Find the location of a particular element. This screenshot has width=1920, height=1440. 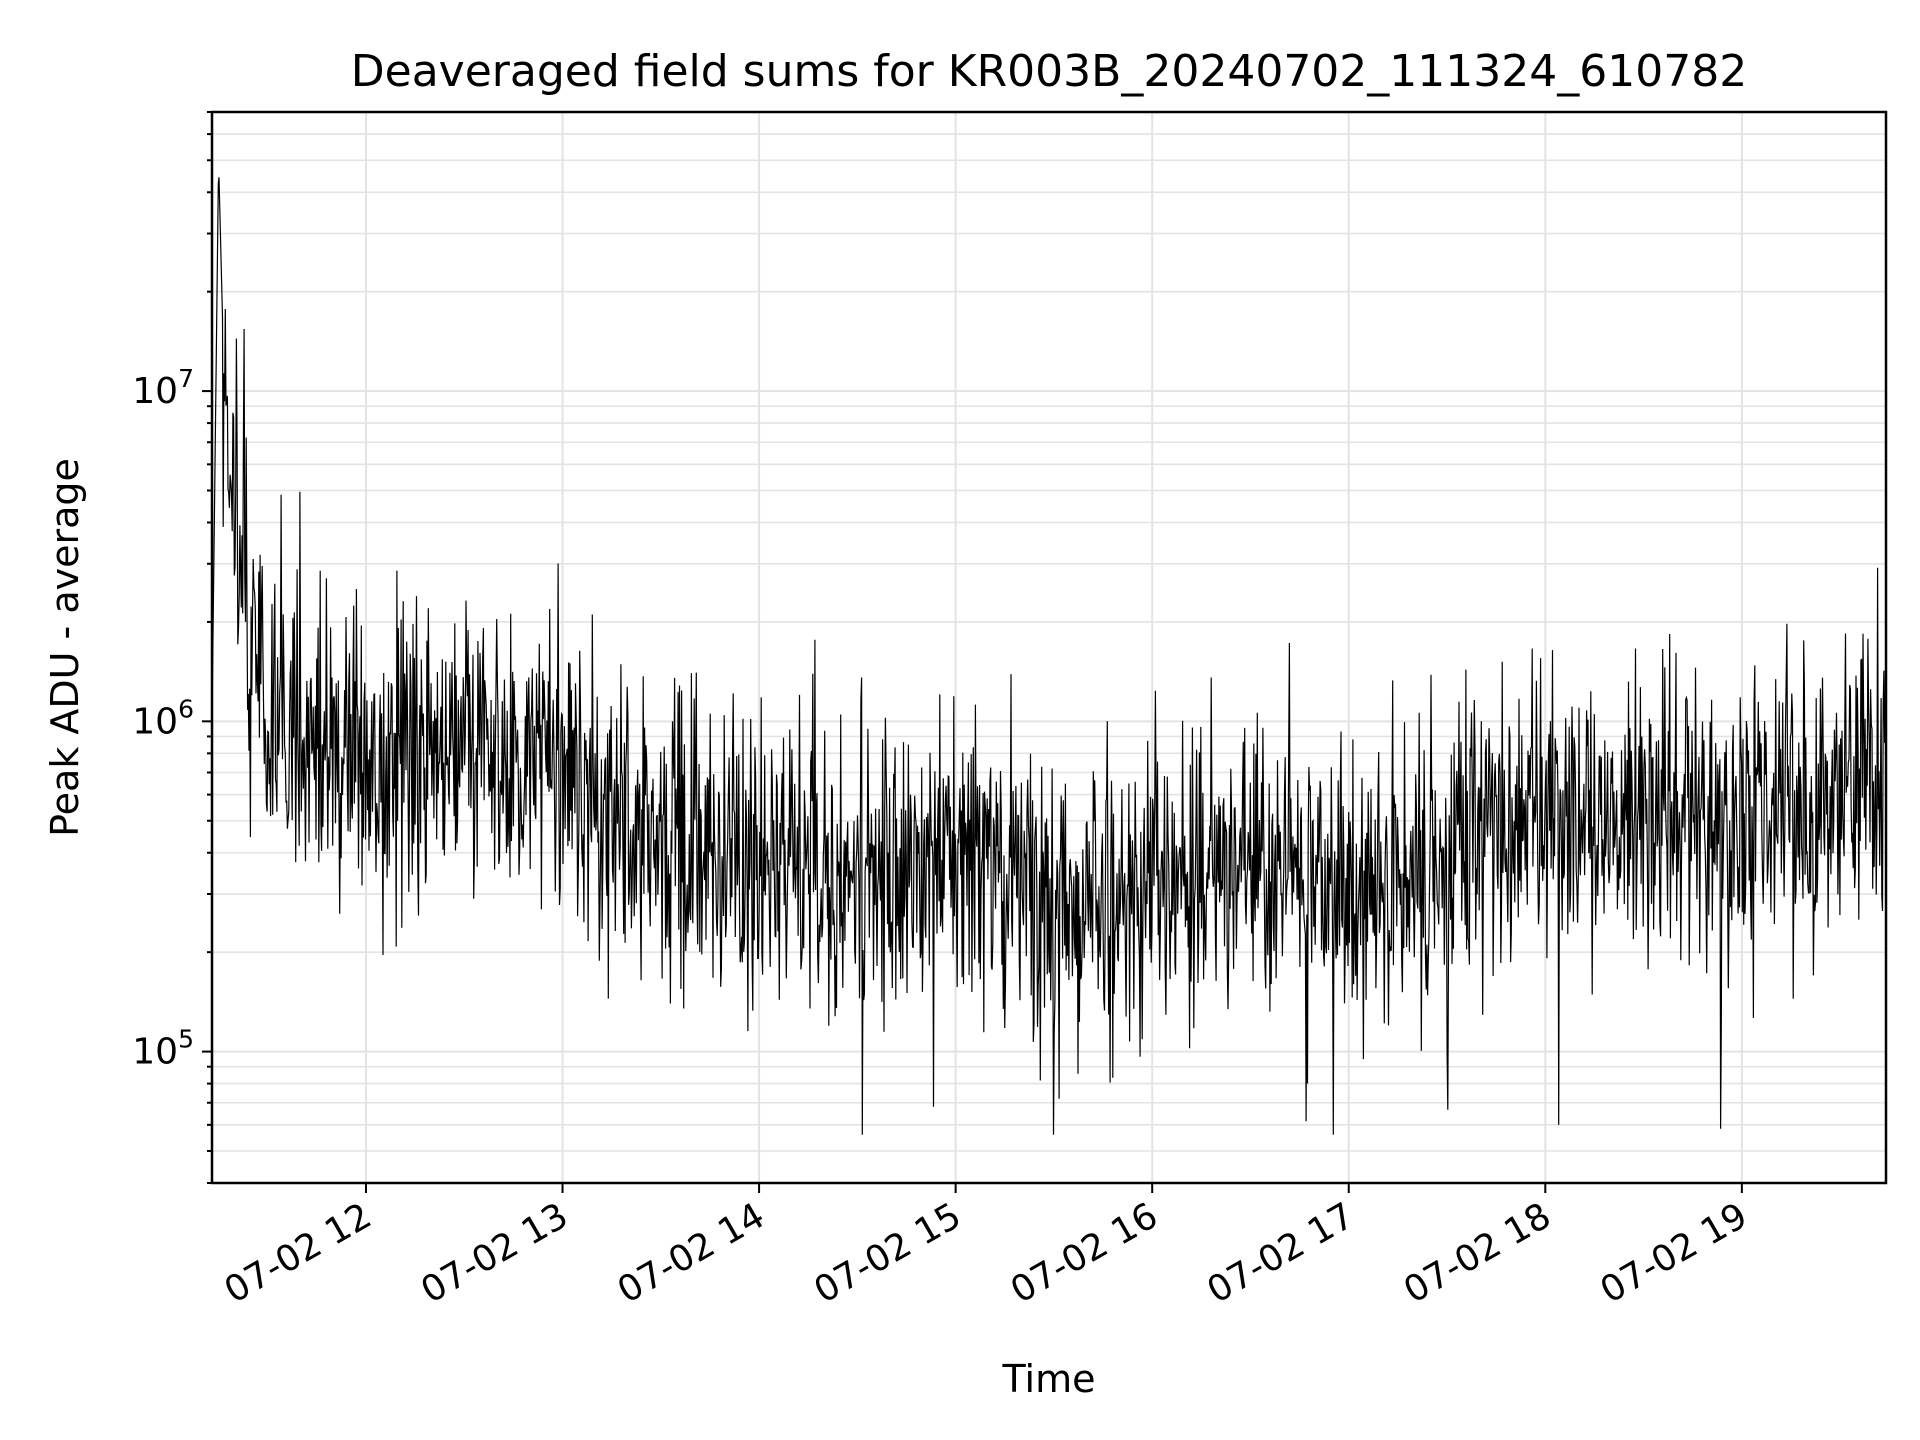

y-tick-label: 10⁵ is located at coordinates (163, 1049).